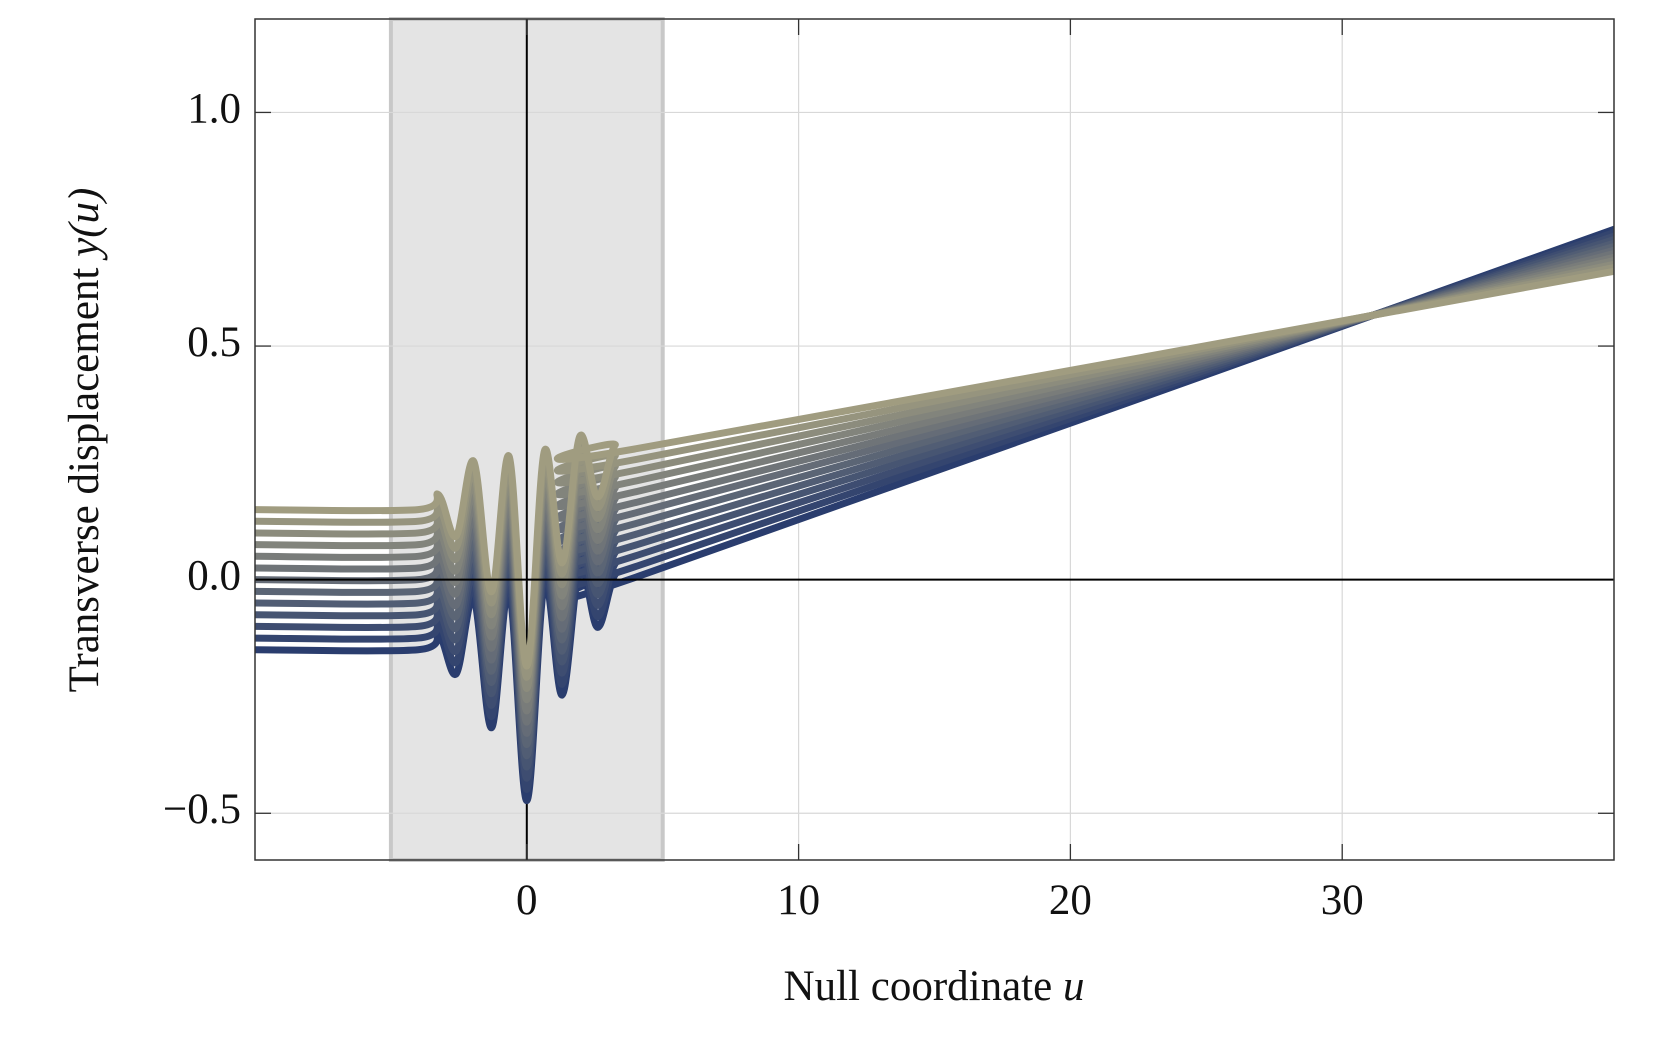  I want to click on x-tick-label: 10, so click(798, 900).